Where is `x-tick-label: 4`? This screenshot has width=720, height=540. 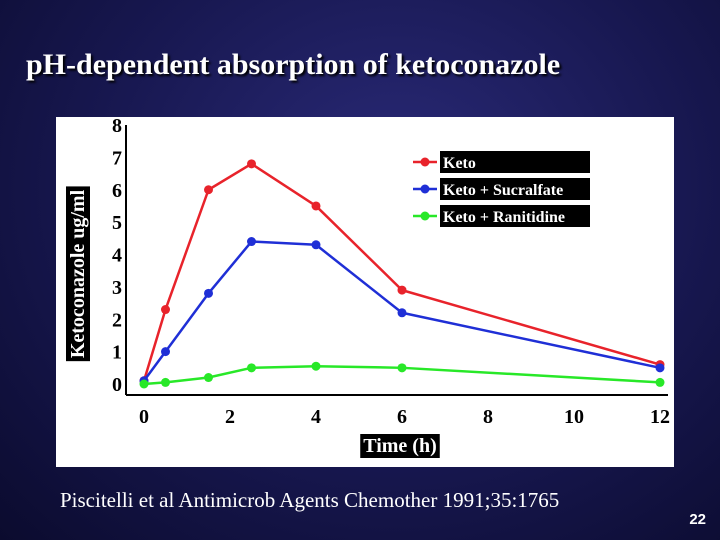 x-tick-label: 4 is located at coordinates (316, 417).